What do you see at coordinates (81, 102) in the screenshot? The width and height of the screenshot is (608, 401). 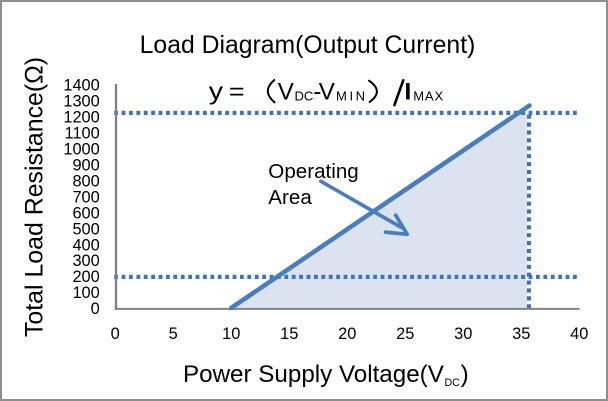 I see `svg-text: 1300` at bounding box center [81, 102].